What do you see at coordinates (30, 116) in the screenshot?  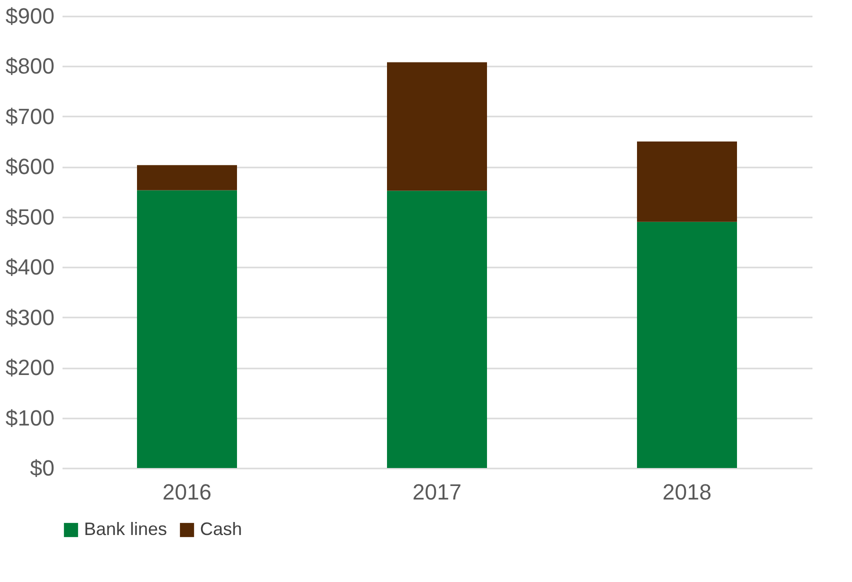 I see `y-tick-label: $700` at bounding box center [30, 116].